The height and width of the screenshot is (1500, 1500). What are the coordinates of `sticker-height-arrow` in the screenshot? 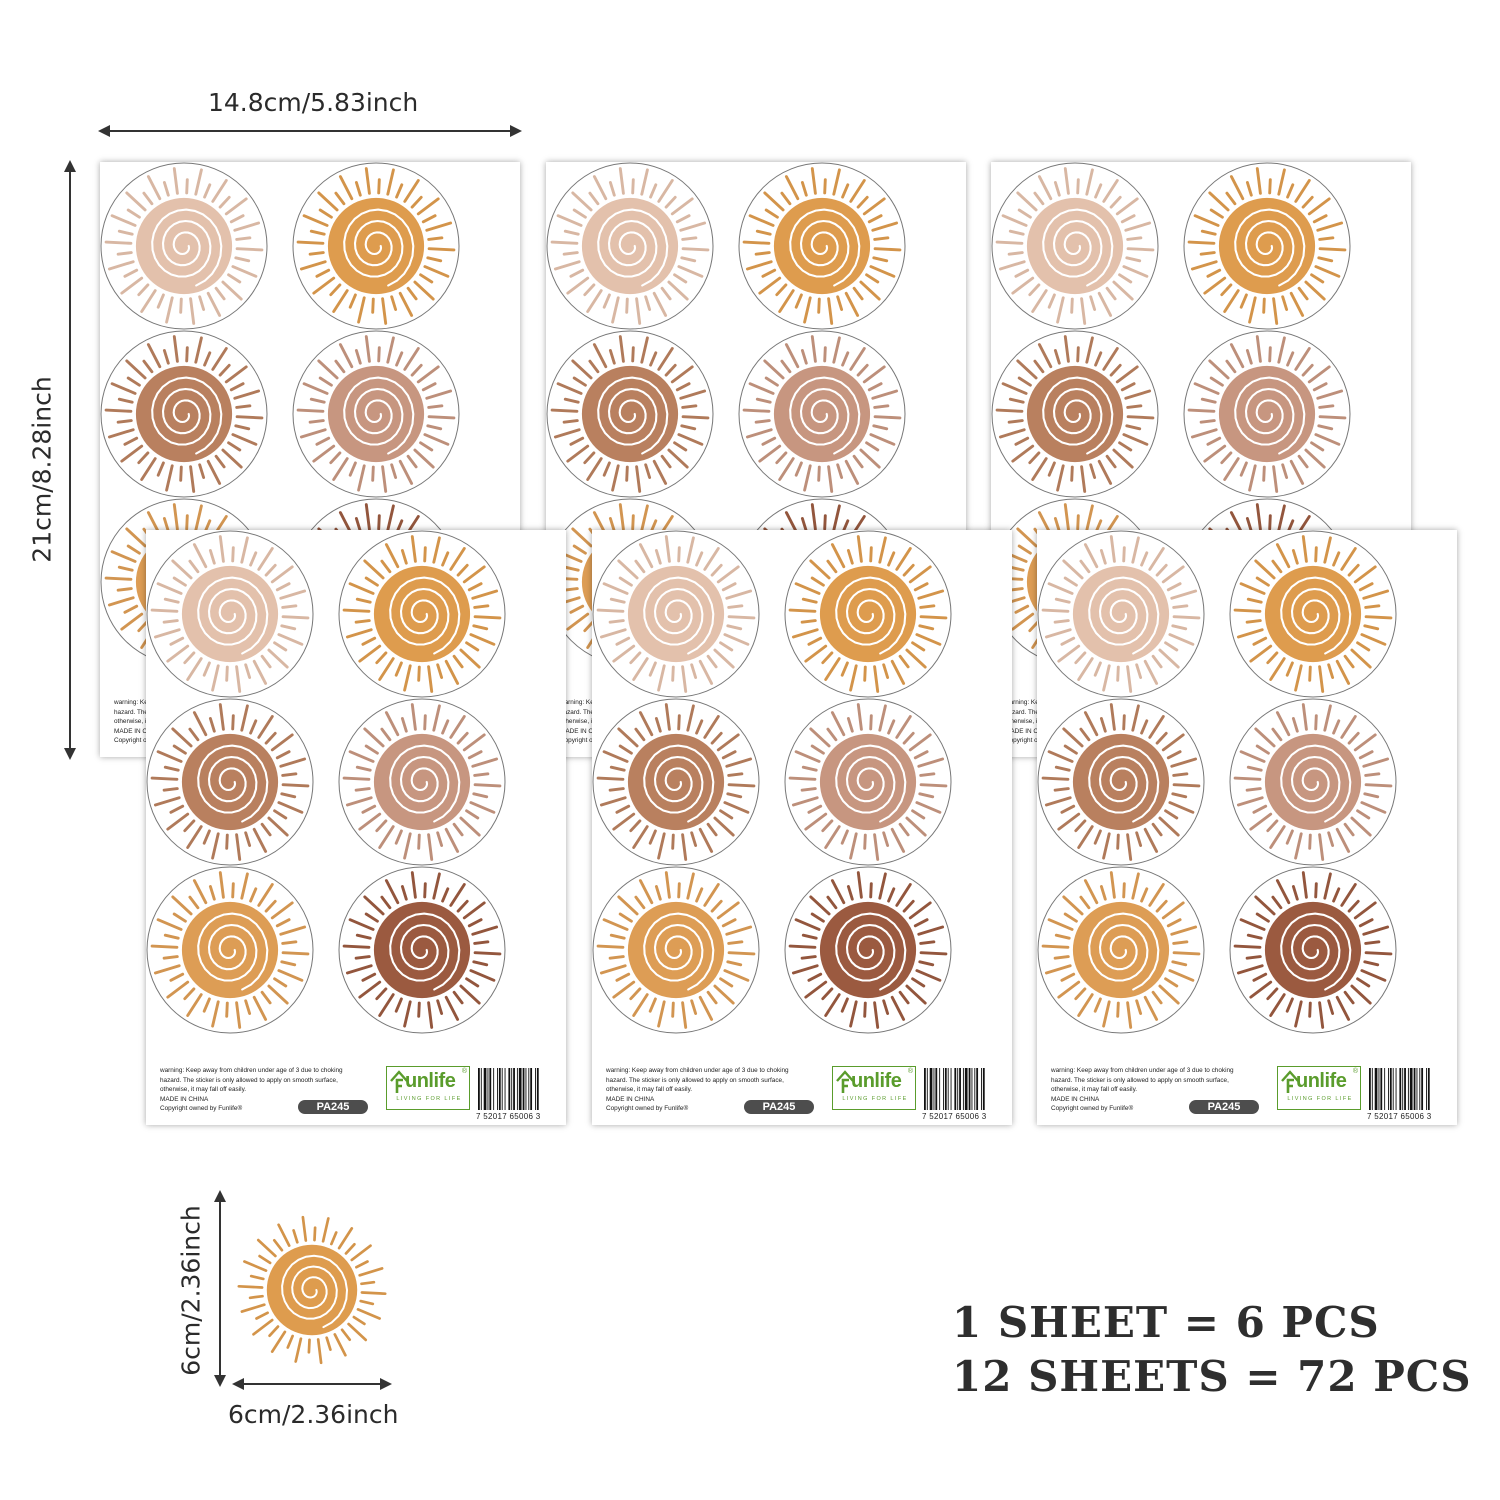 It's located at (220, 1288).